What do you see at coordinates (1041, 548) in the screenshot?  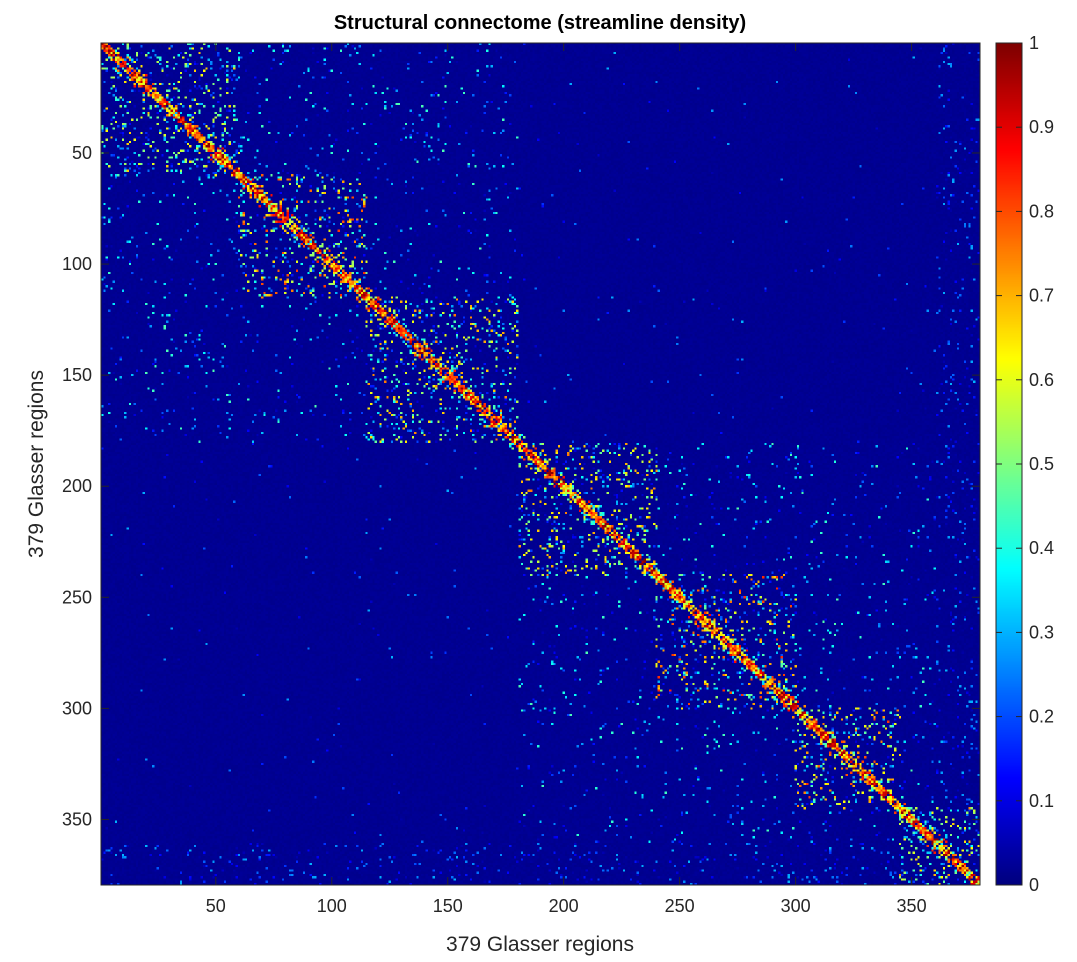 I see `colorbar-tick-label: 0.4` at bounding box center [1041, 548].